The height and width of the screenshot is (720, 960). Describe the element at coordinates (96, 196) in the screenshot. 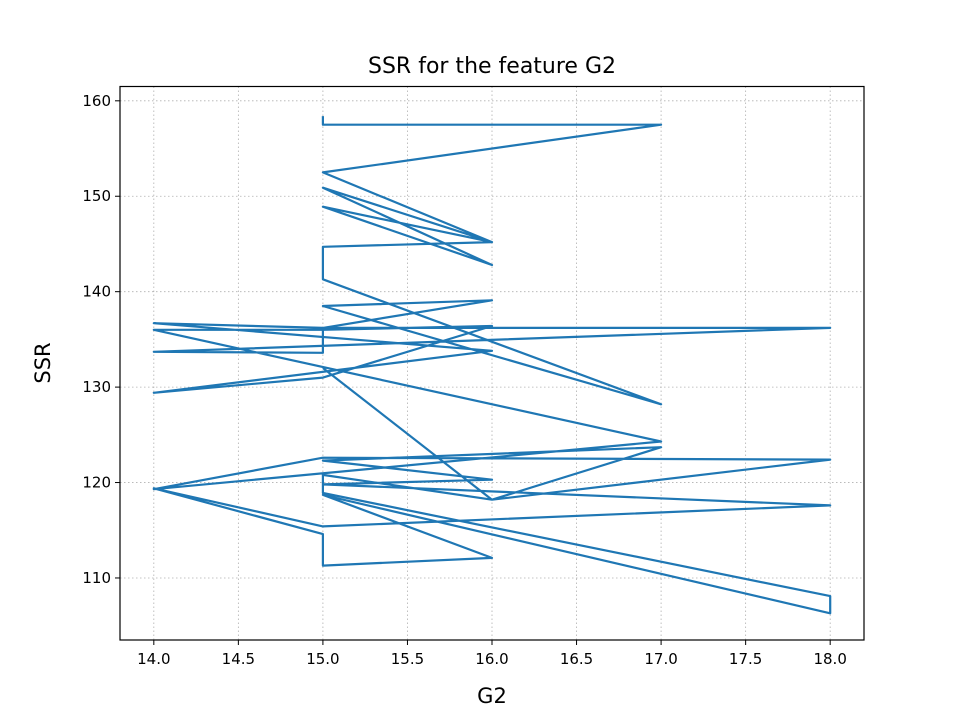

I see `y-tick-label: 150` at that location.